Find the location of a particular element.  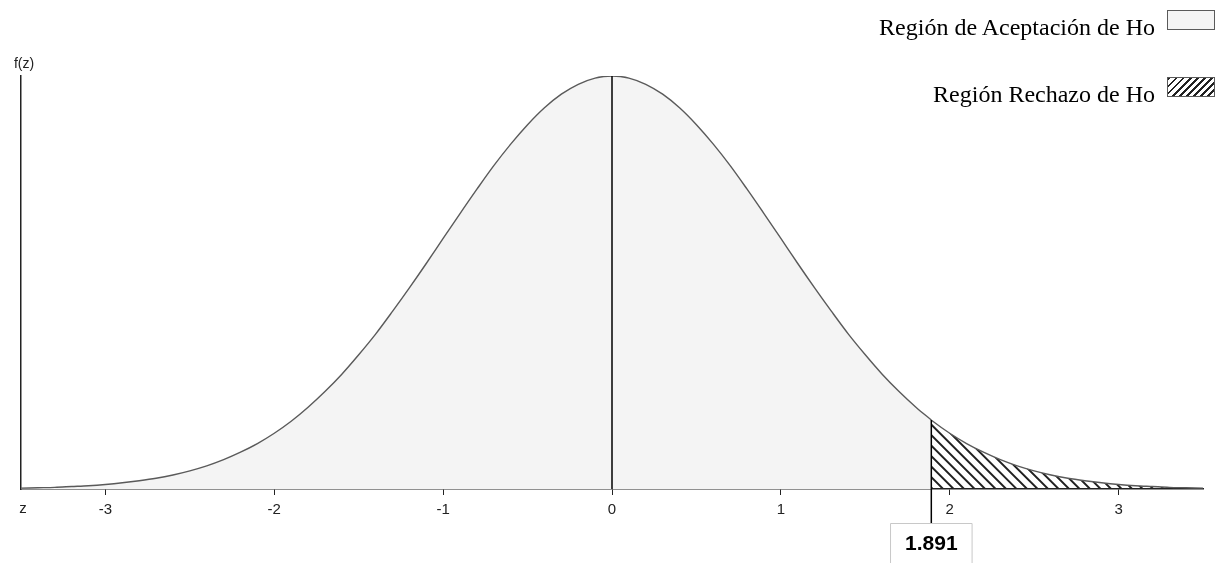

x-tick-label: -1 is located at coordinates (443, 509).